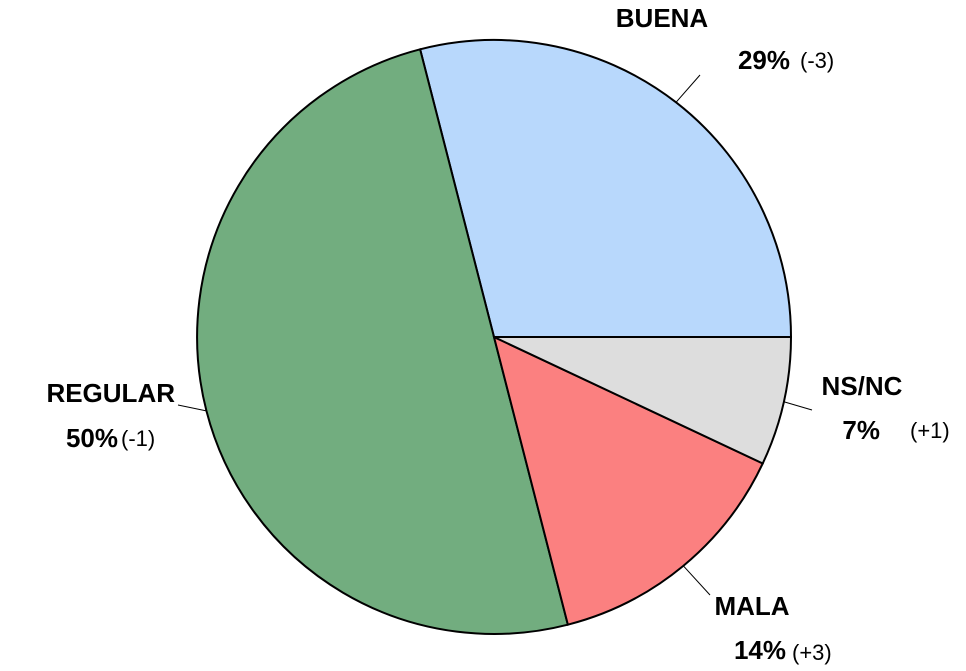  I want to click on slice-name: NS/NC, so click(862, 386).